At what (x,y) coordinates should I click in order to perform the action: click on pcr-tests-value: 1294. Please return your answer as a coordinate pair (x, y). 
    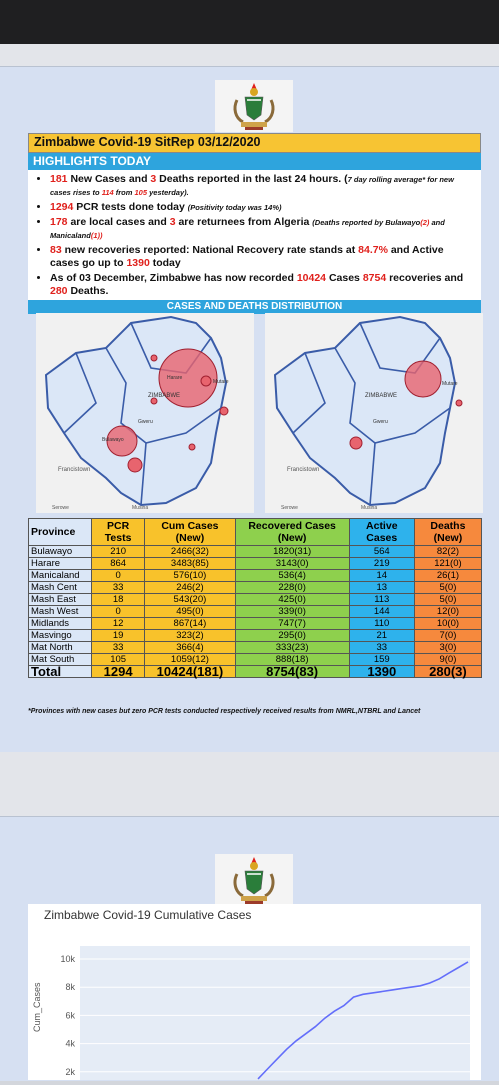
    Looking at the image, I should click on (62, 207).